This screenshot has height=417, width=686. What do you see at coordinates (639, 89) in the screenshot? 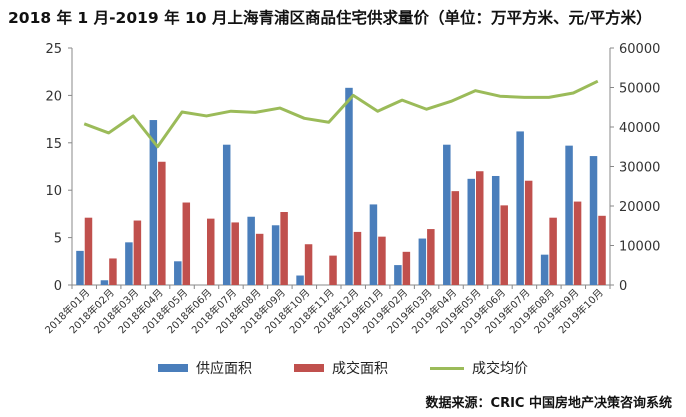
I see `y-right-tick-label: 50000` at bounding box center [639, 89].